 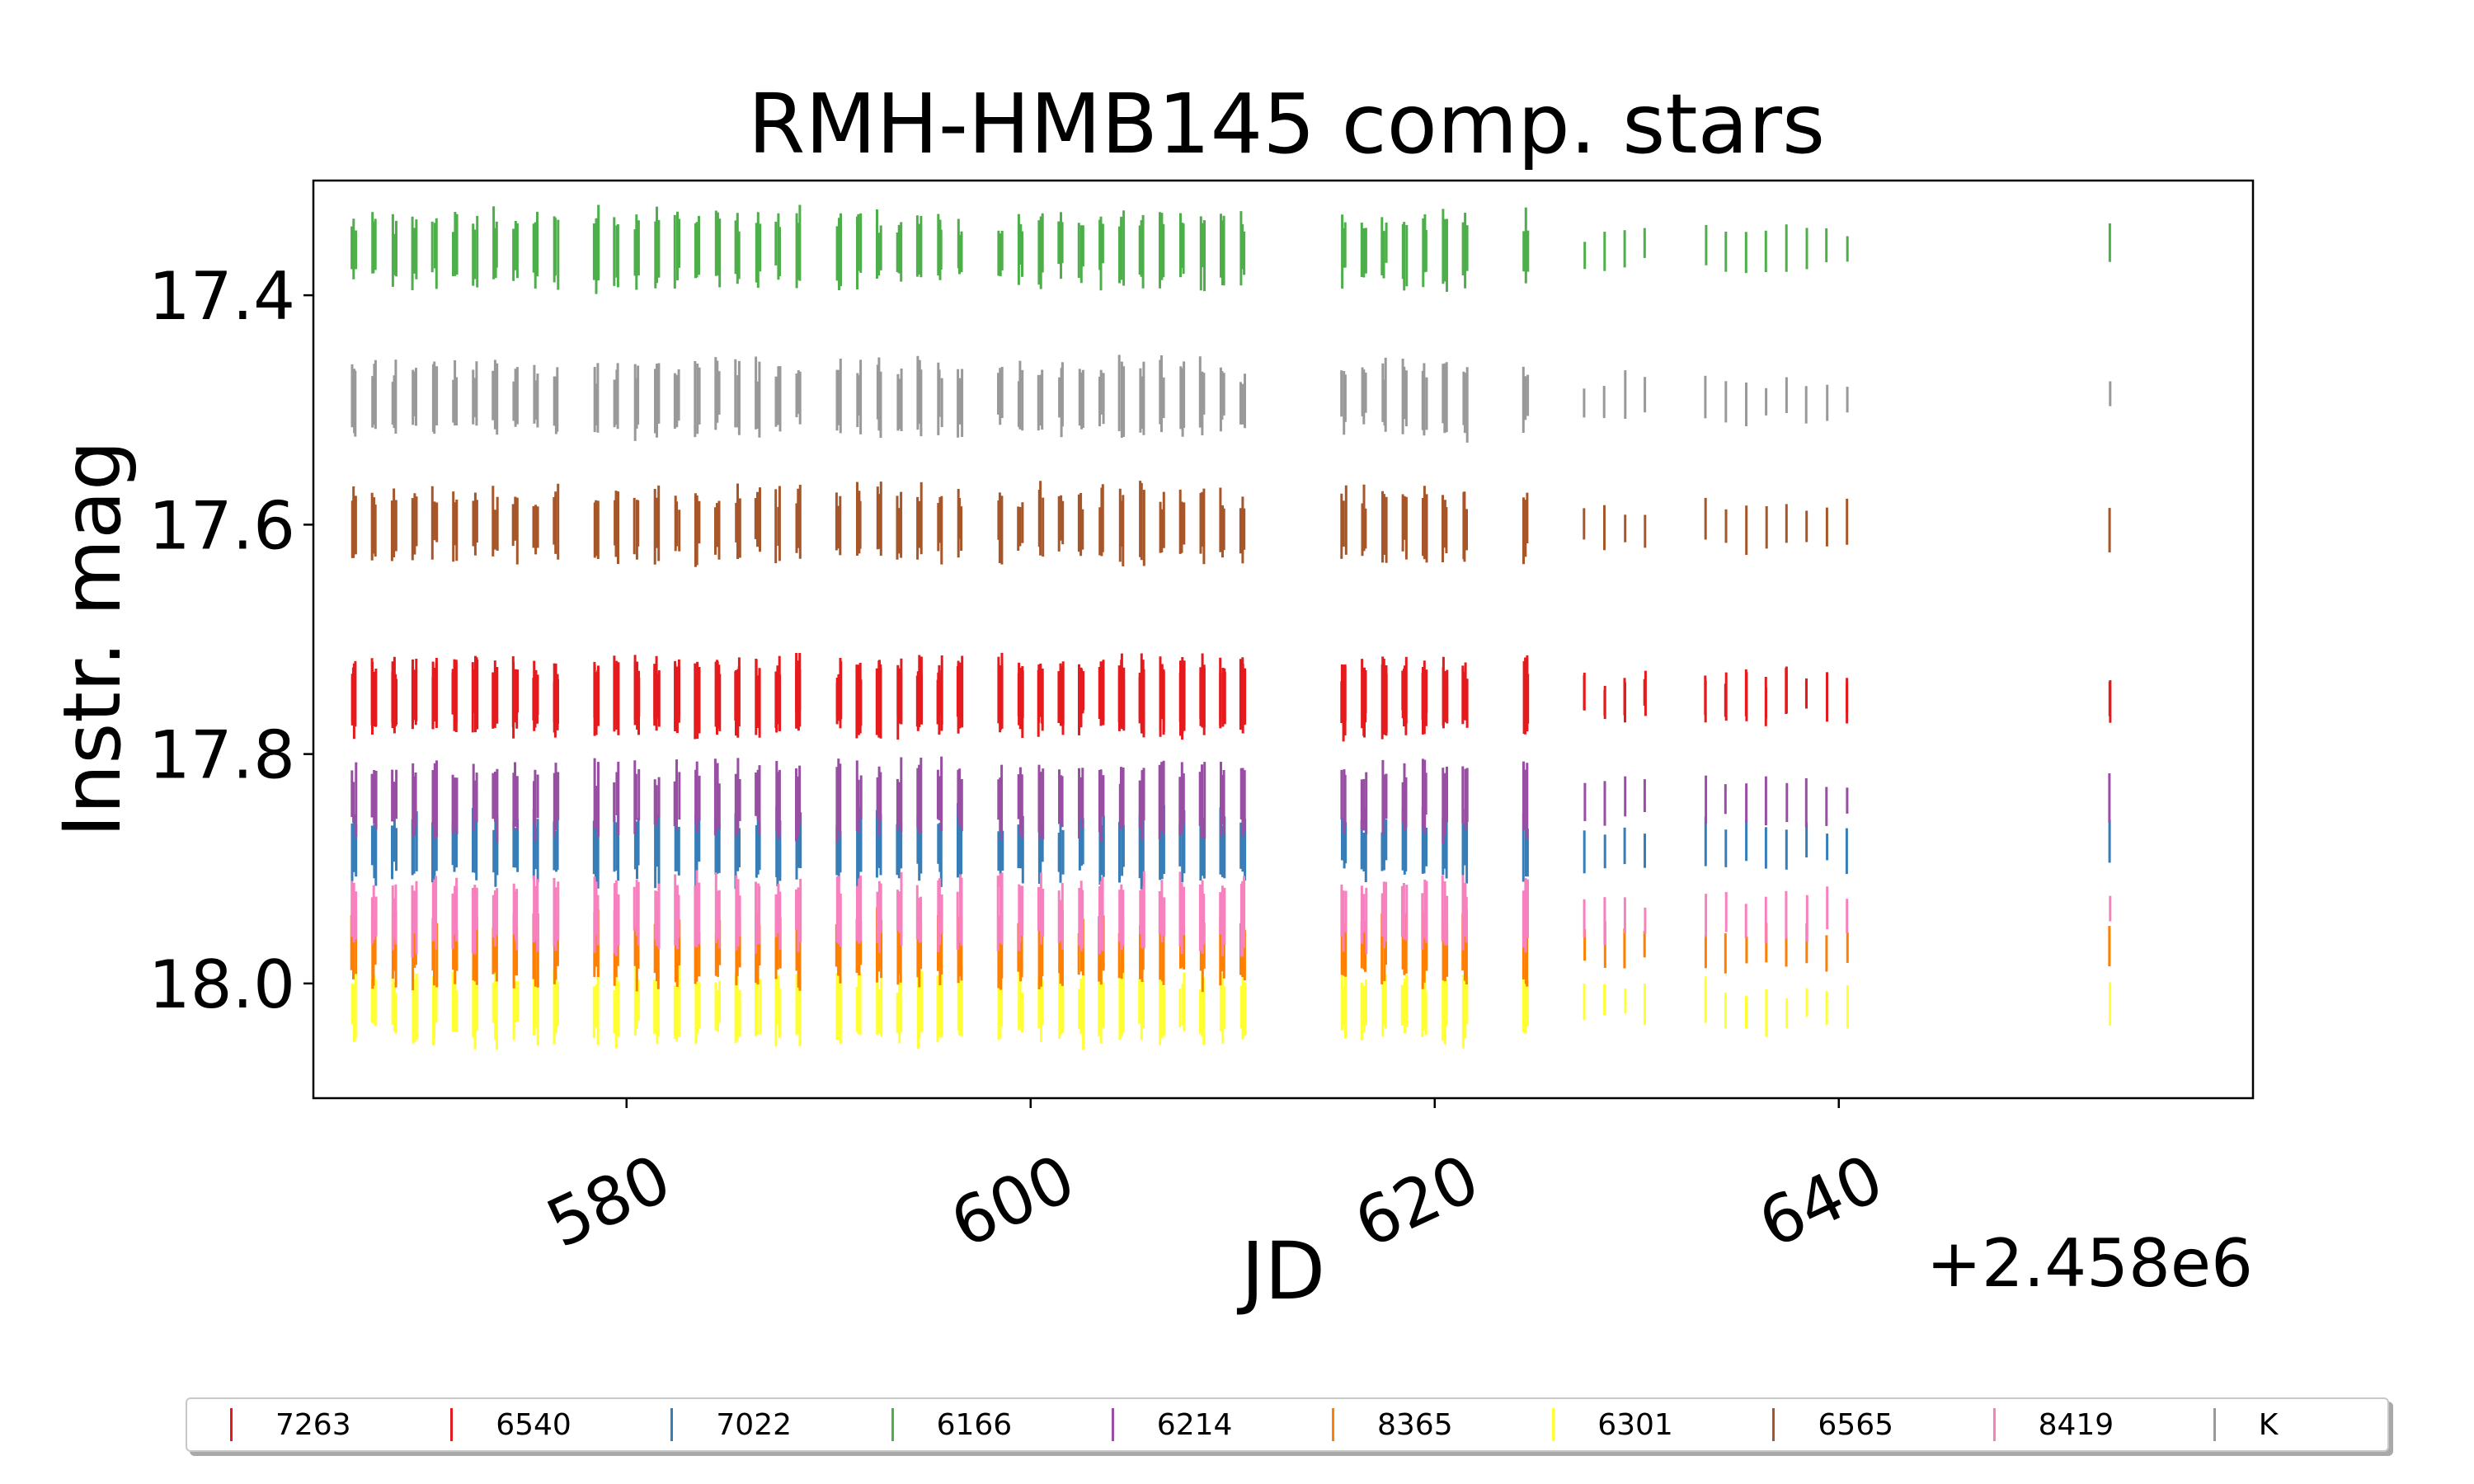 I want to click on legend-item-6214: 6214, so click(x=1172, y=1424).